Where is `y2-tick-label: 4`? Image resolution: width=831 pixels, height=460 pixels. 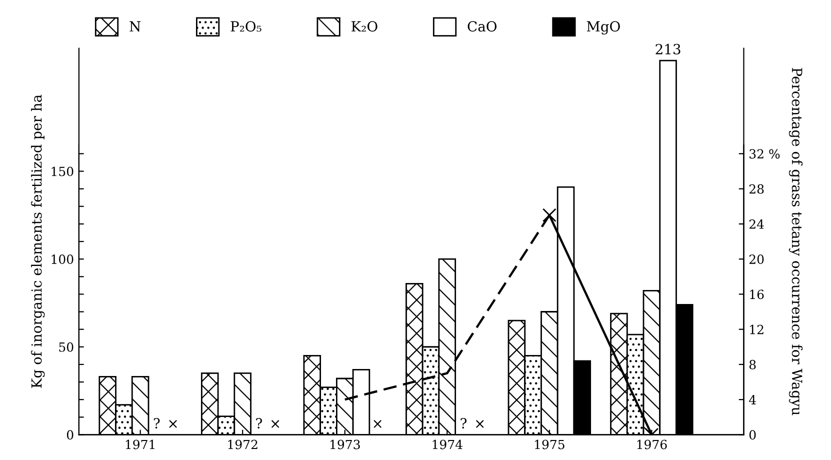 y2-tick-label: 4 is located at coordinates (752, 399).